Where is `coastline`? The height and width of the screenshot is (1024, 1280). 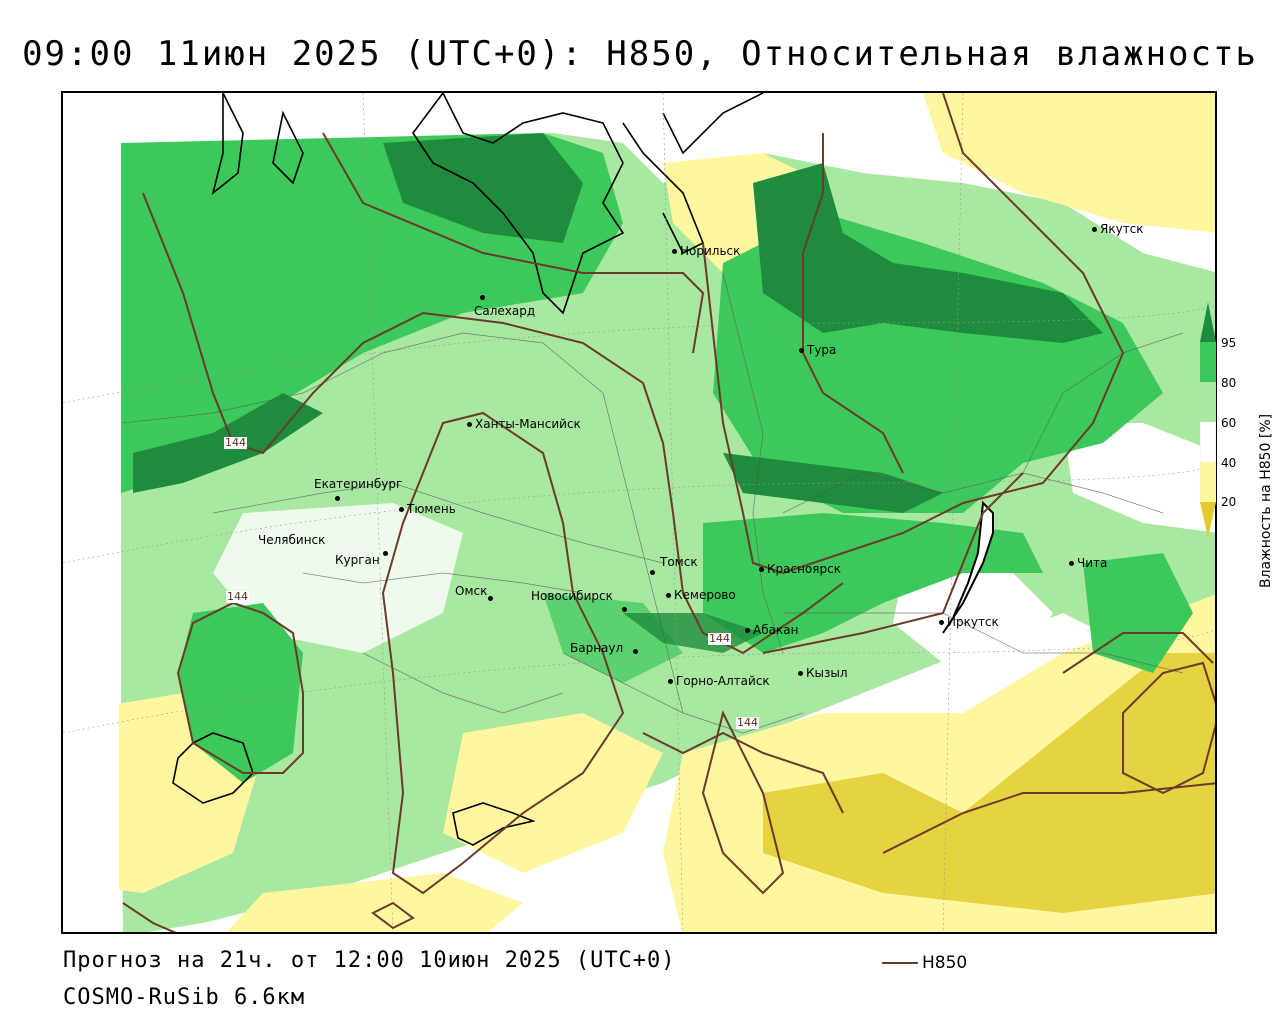 coastline is located at coordinates (487, 204).